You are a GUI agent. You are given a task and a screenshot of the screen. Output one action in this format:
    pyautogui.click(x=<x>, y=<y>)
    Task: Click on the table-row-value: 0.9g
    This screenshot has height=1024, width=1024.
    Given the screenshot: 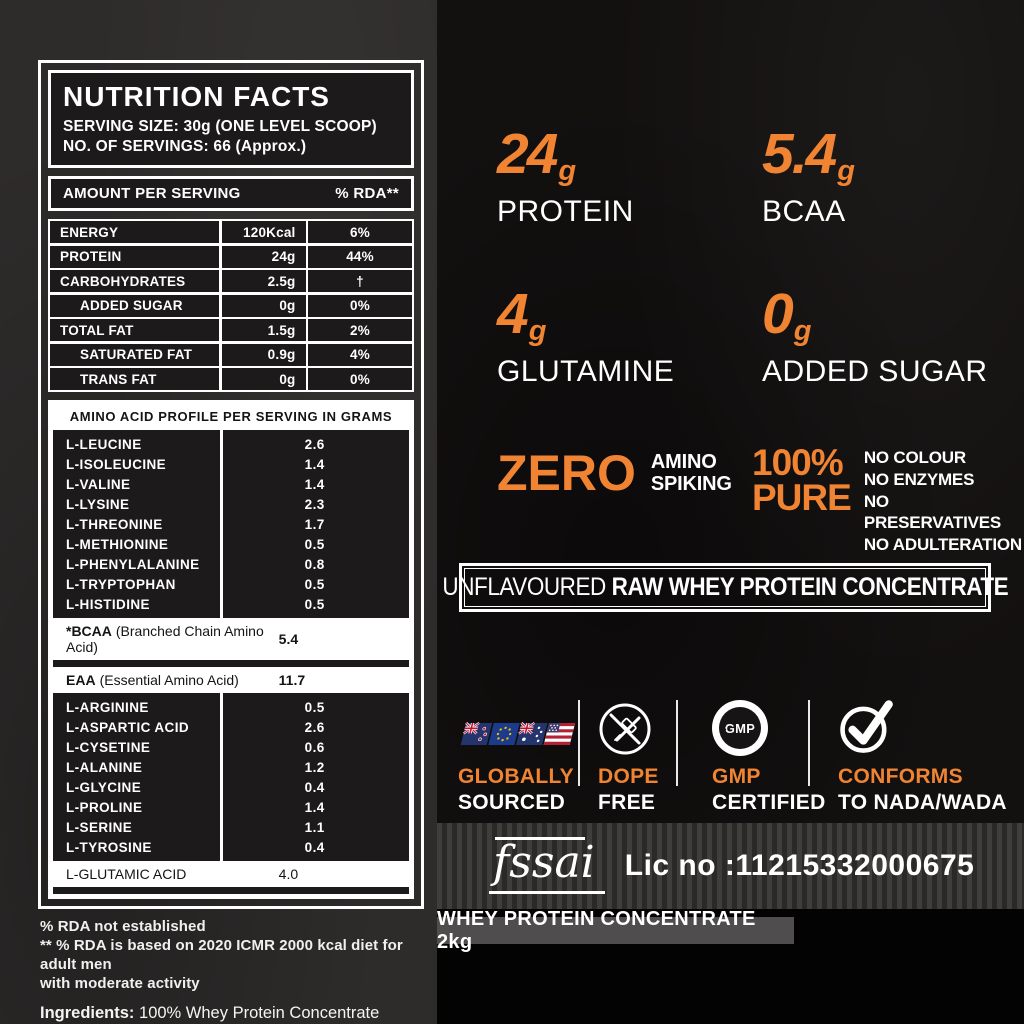 What is the action you would take?
    pyautogui.click(x=263, y=354)
    